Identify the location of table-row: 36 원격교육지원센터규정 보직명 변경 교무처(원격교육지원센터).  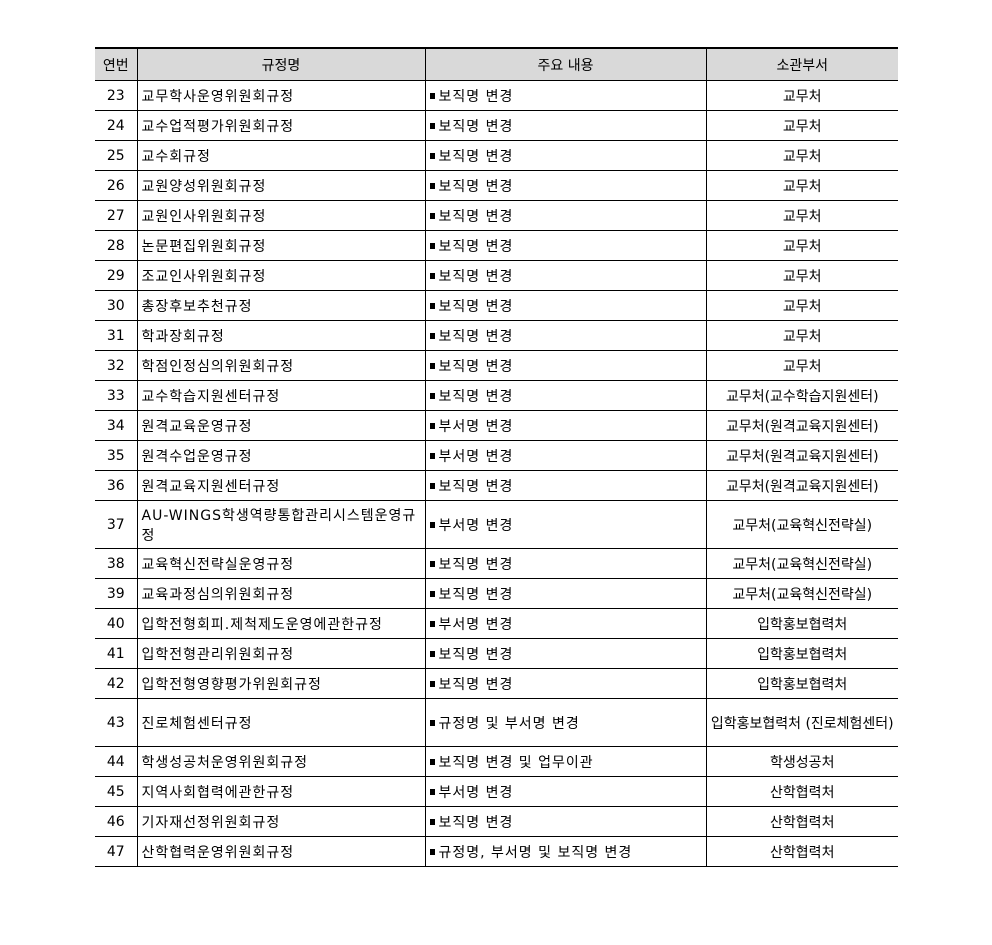
(496, 485).